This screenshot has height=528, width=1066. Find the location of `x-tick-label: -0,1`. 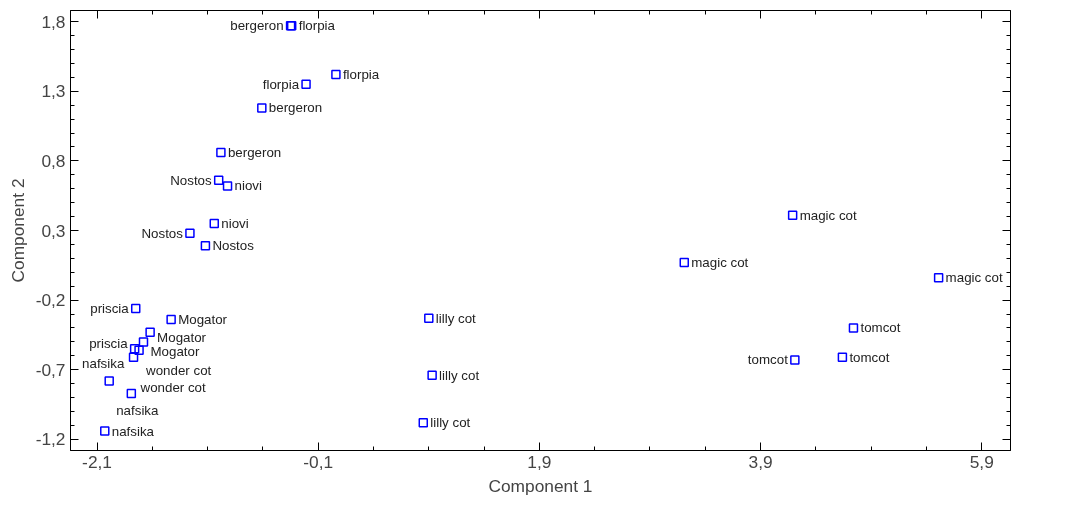

x-tick-label: -0,1 is located at coordinates (318, 461).